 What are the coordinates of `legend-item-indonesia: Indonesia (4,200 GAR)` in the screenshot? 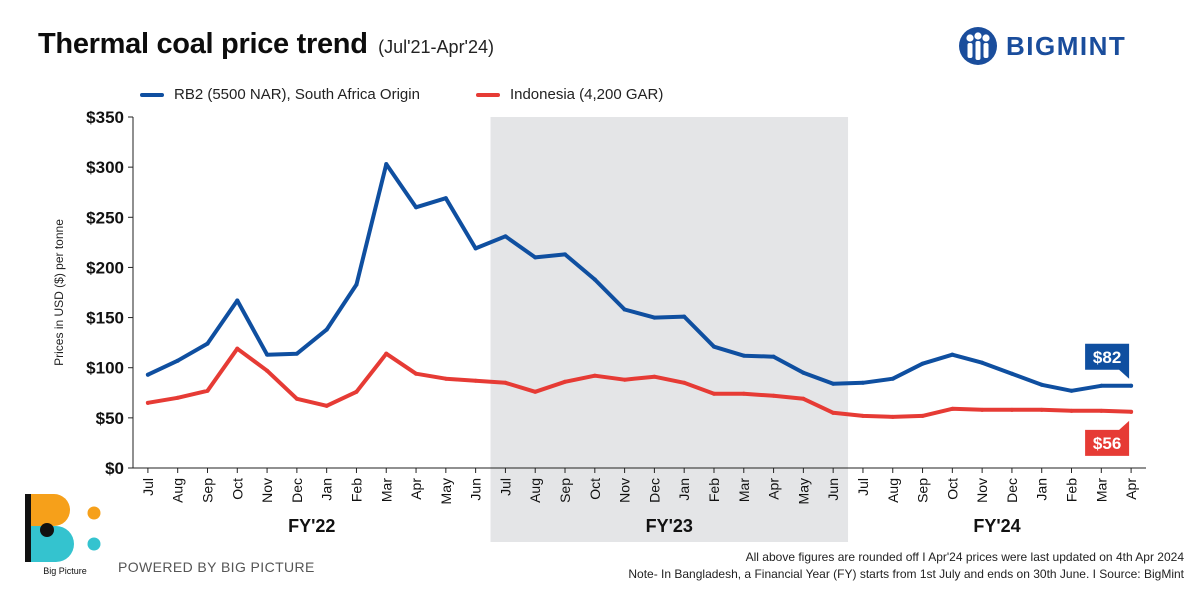 It's located at (569, 94).